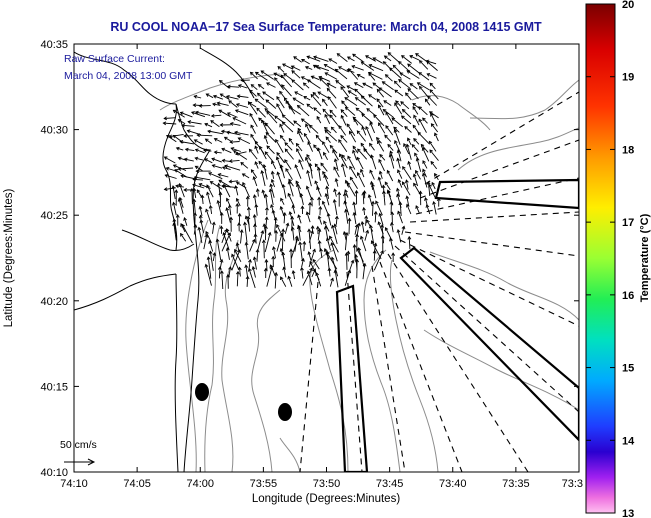 Image resolution: width=651 pixels, height=518 pixels. Describe the element at coordinates (285, 412) in the screenshot. I see `radar-station-marker` at that location.